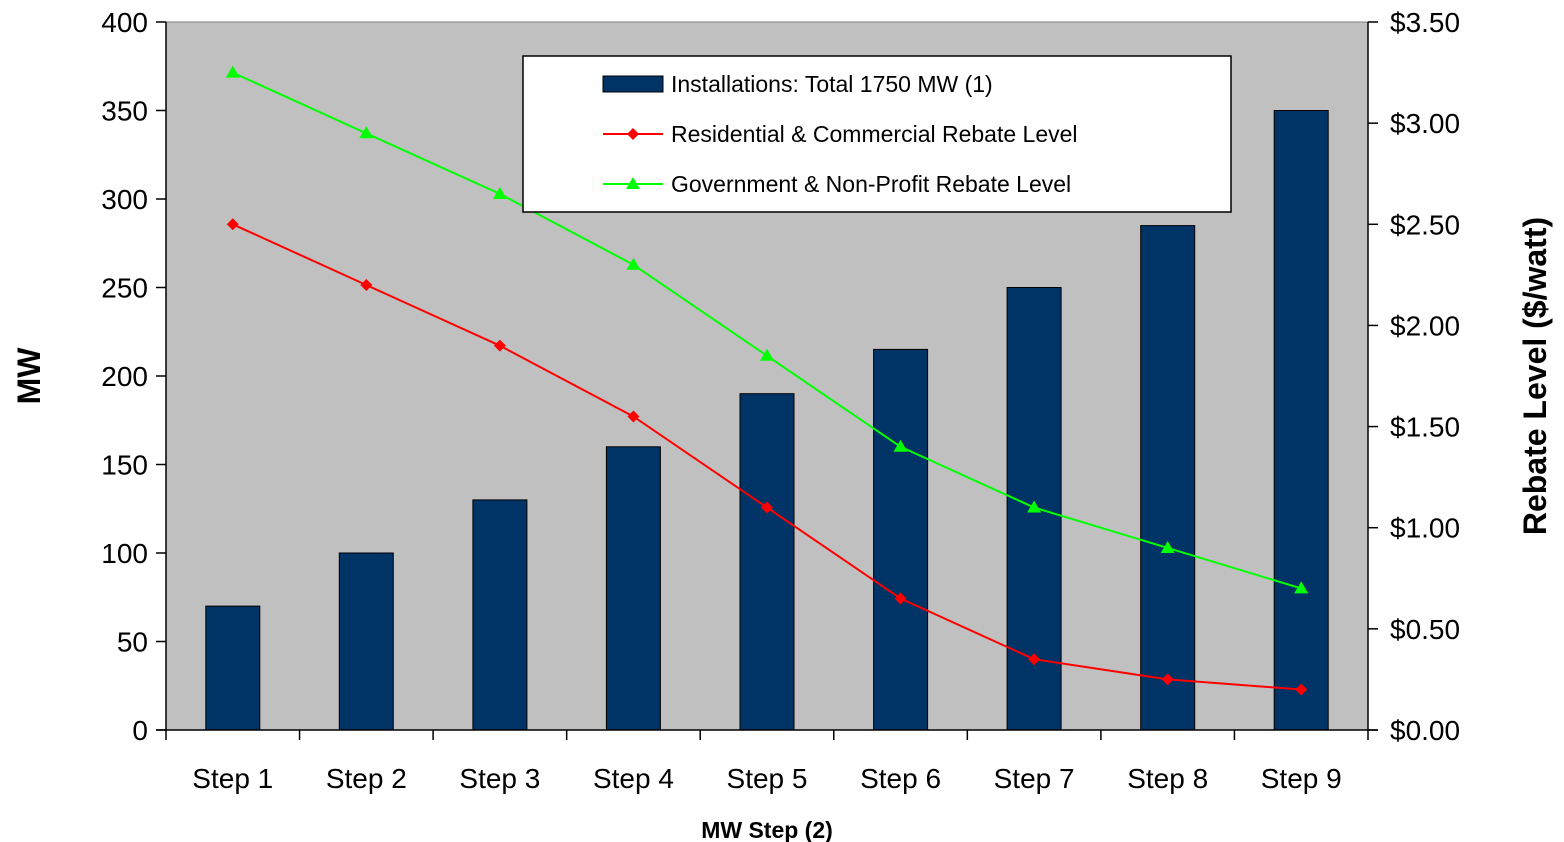 The height and width of the screenshot is (842, 1564). What do you see at coordinates (1535, 376) in the screenshot?
I see `y2-axis-title: Rebate Level ($/watt)` at bounding box center [1535, 376].